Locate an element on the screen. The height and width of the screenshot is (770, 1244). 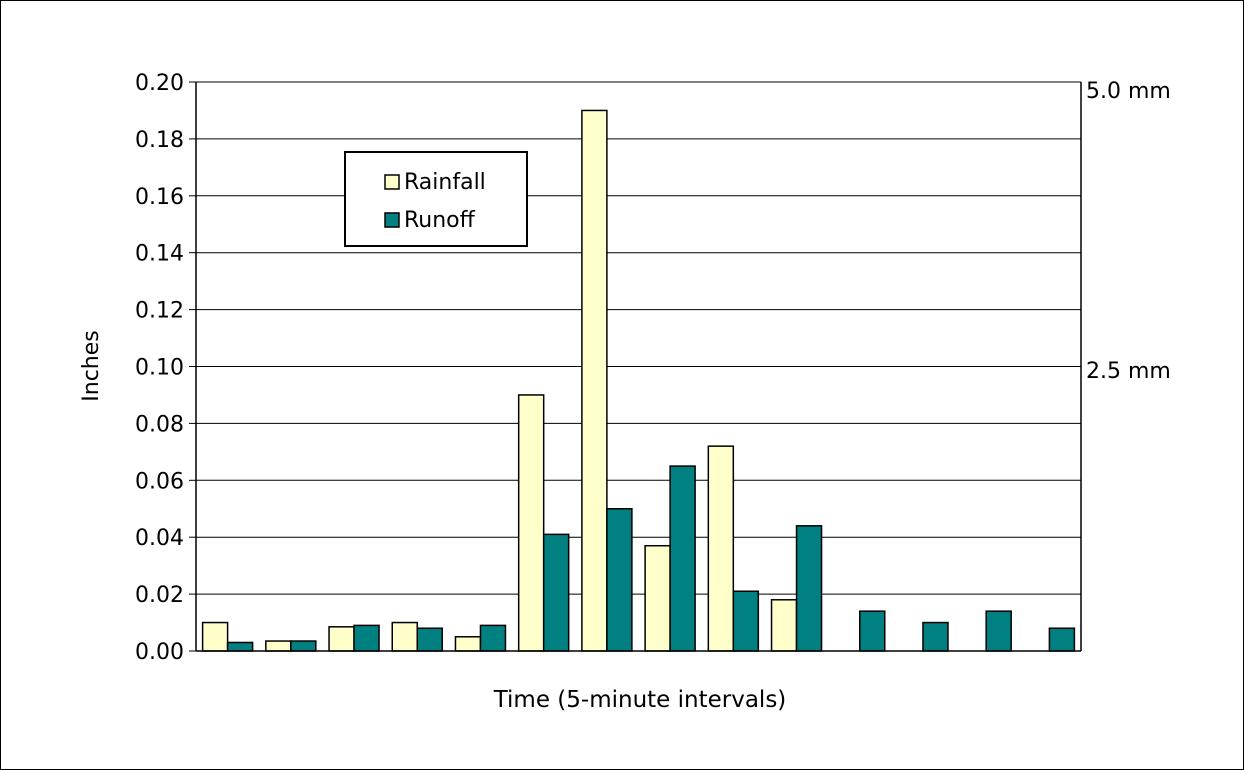
y-axis-label: Inches is located at coordinates (91, 365).